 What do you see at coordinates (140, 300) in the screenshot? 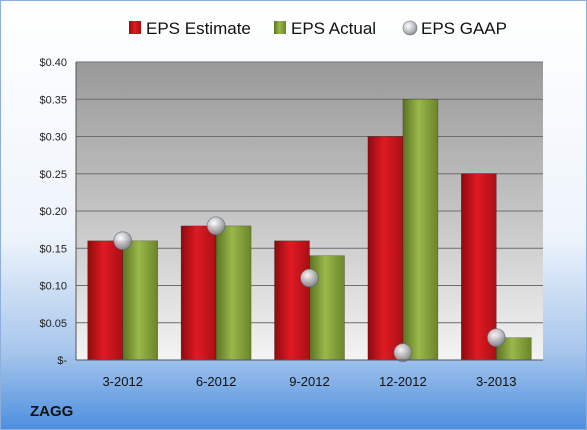
I see `actual-bar-3-2012` at bounding box center [140, 300].